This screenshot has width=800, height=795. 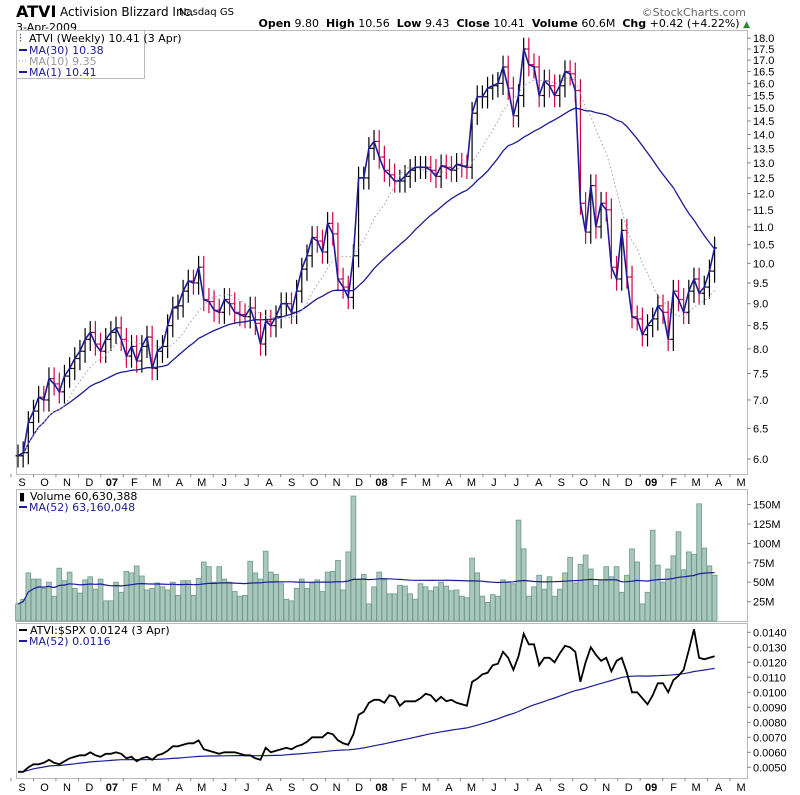 What do you see at coordinates (763, 122) in the screenshot?
I see `price-axis-label: 14.5` at bounding box center [763, 122].